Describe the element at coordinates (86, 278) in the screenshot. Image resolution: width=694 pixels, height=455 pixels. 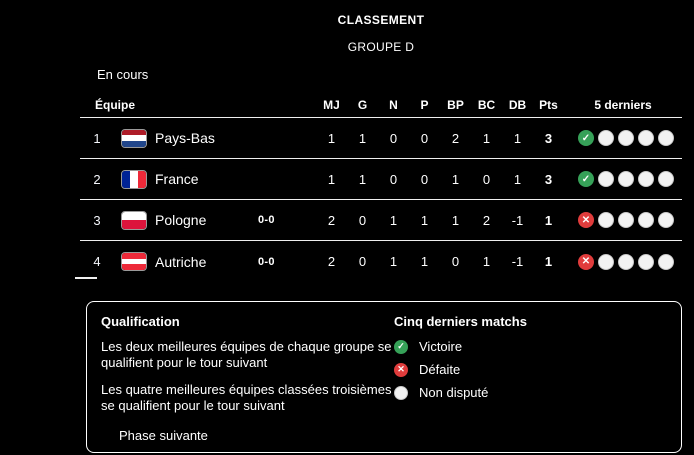
I see `phase-boundary-line` at that location.